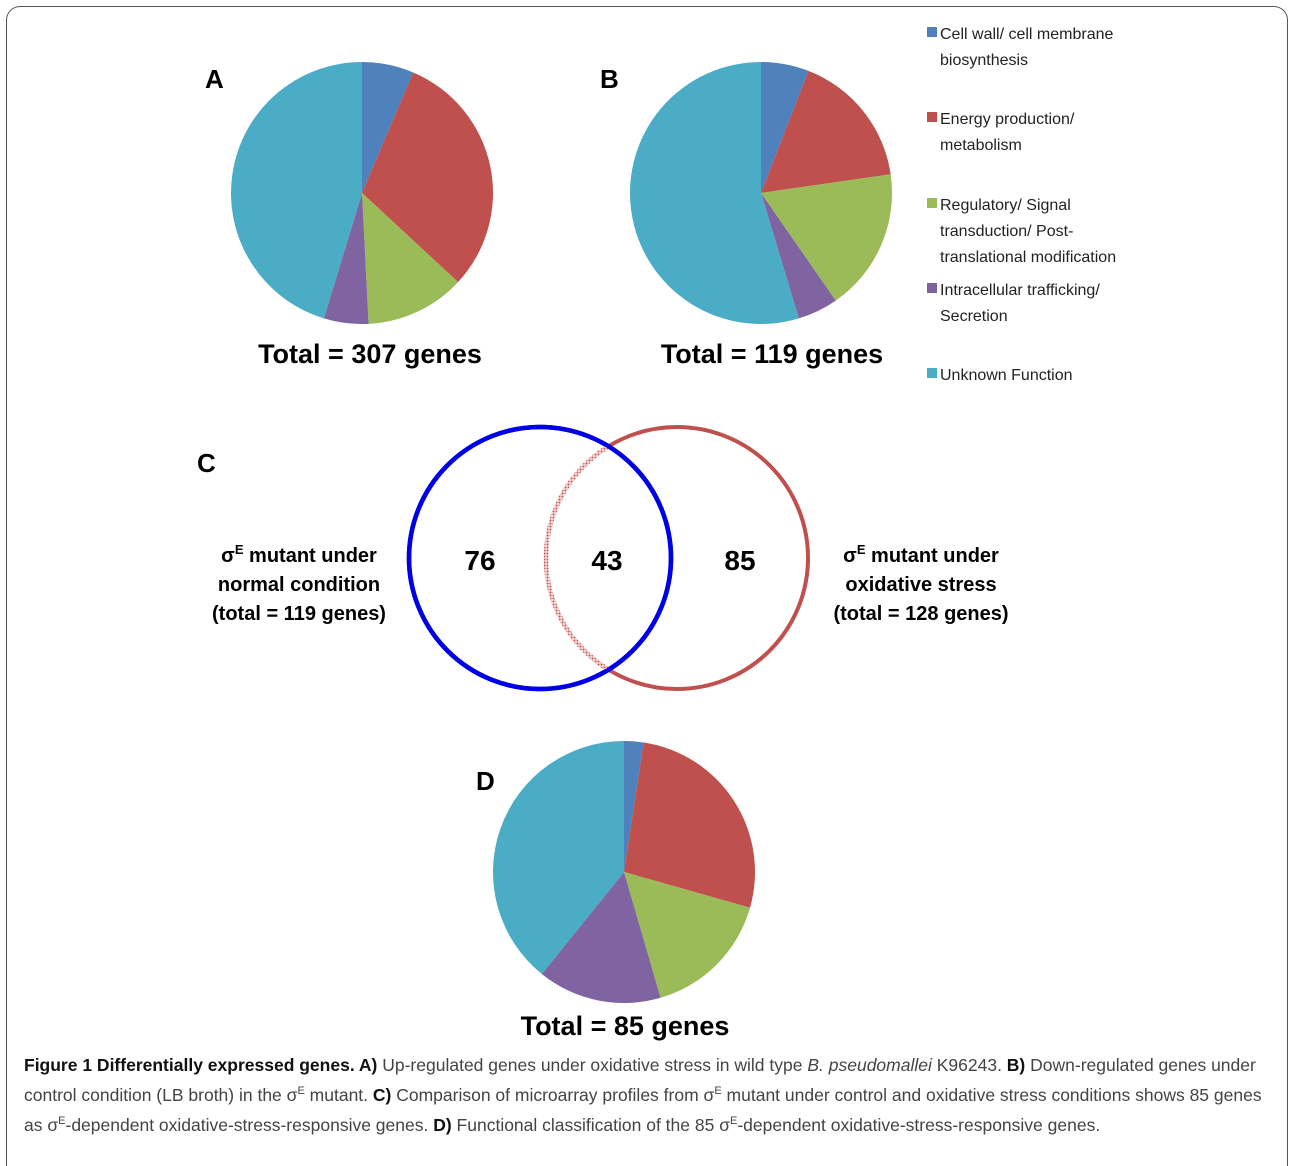 This screenshot has width=1290, height=1166. I want to click on pie-chart-a, so click(362, 193).